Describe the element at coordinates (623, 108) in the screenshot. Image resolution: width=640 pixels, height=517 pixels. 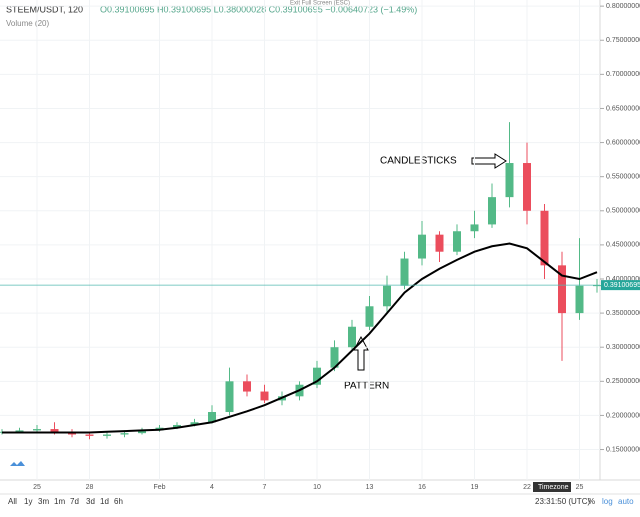
I see `y-tick-label: 0.65000000` at that location.